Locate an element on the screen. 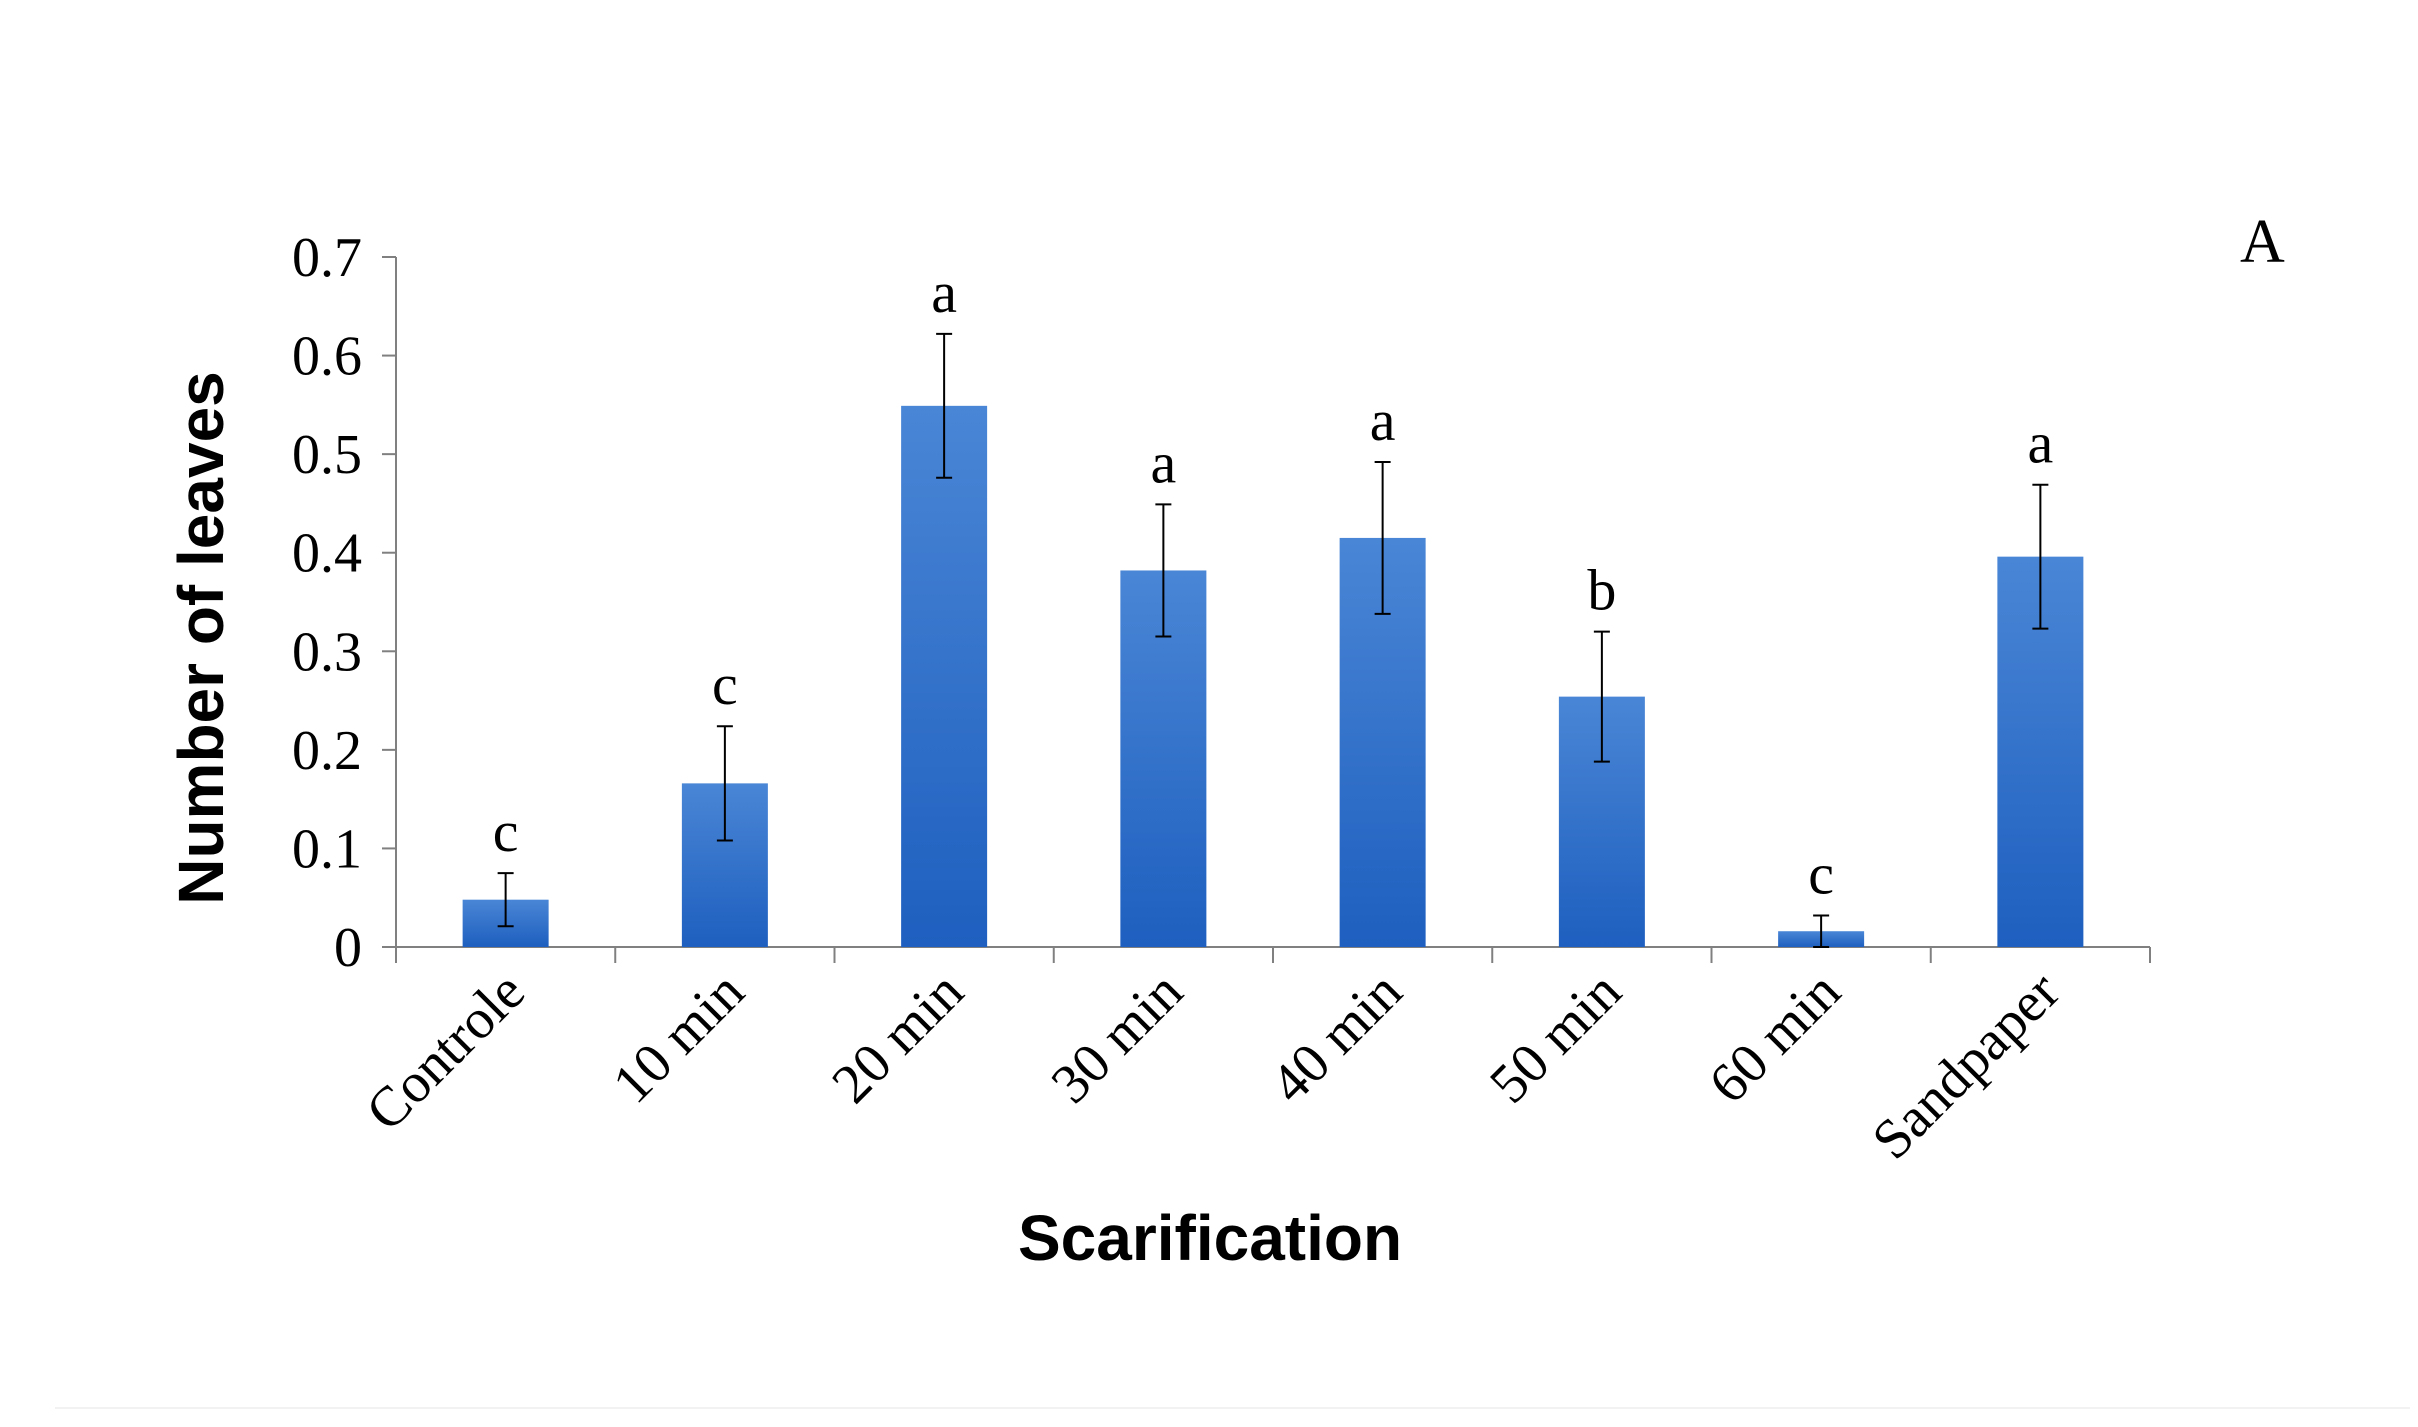 Image resolution: width=2418 pixels, height=1427 pixels. y-tick-label: 0.5 is located at coordinates (327, 455).